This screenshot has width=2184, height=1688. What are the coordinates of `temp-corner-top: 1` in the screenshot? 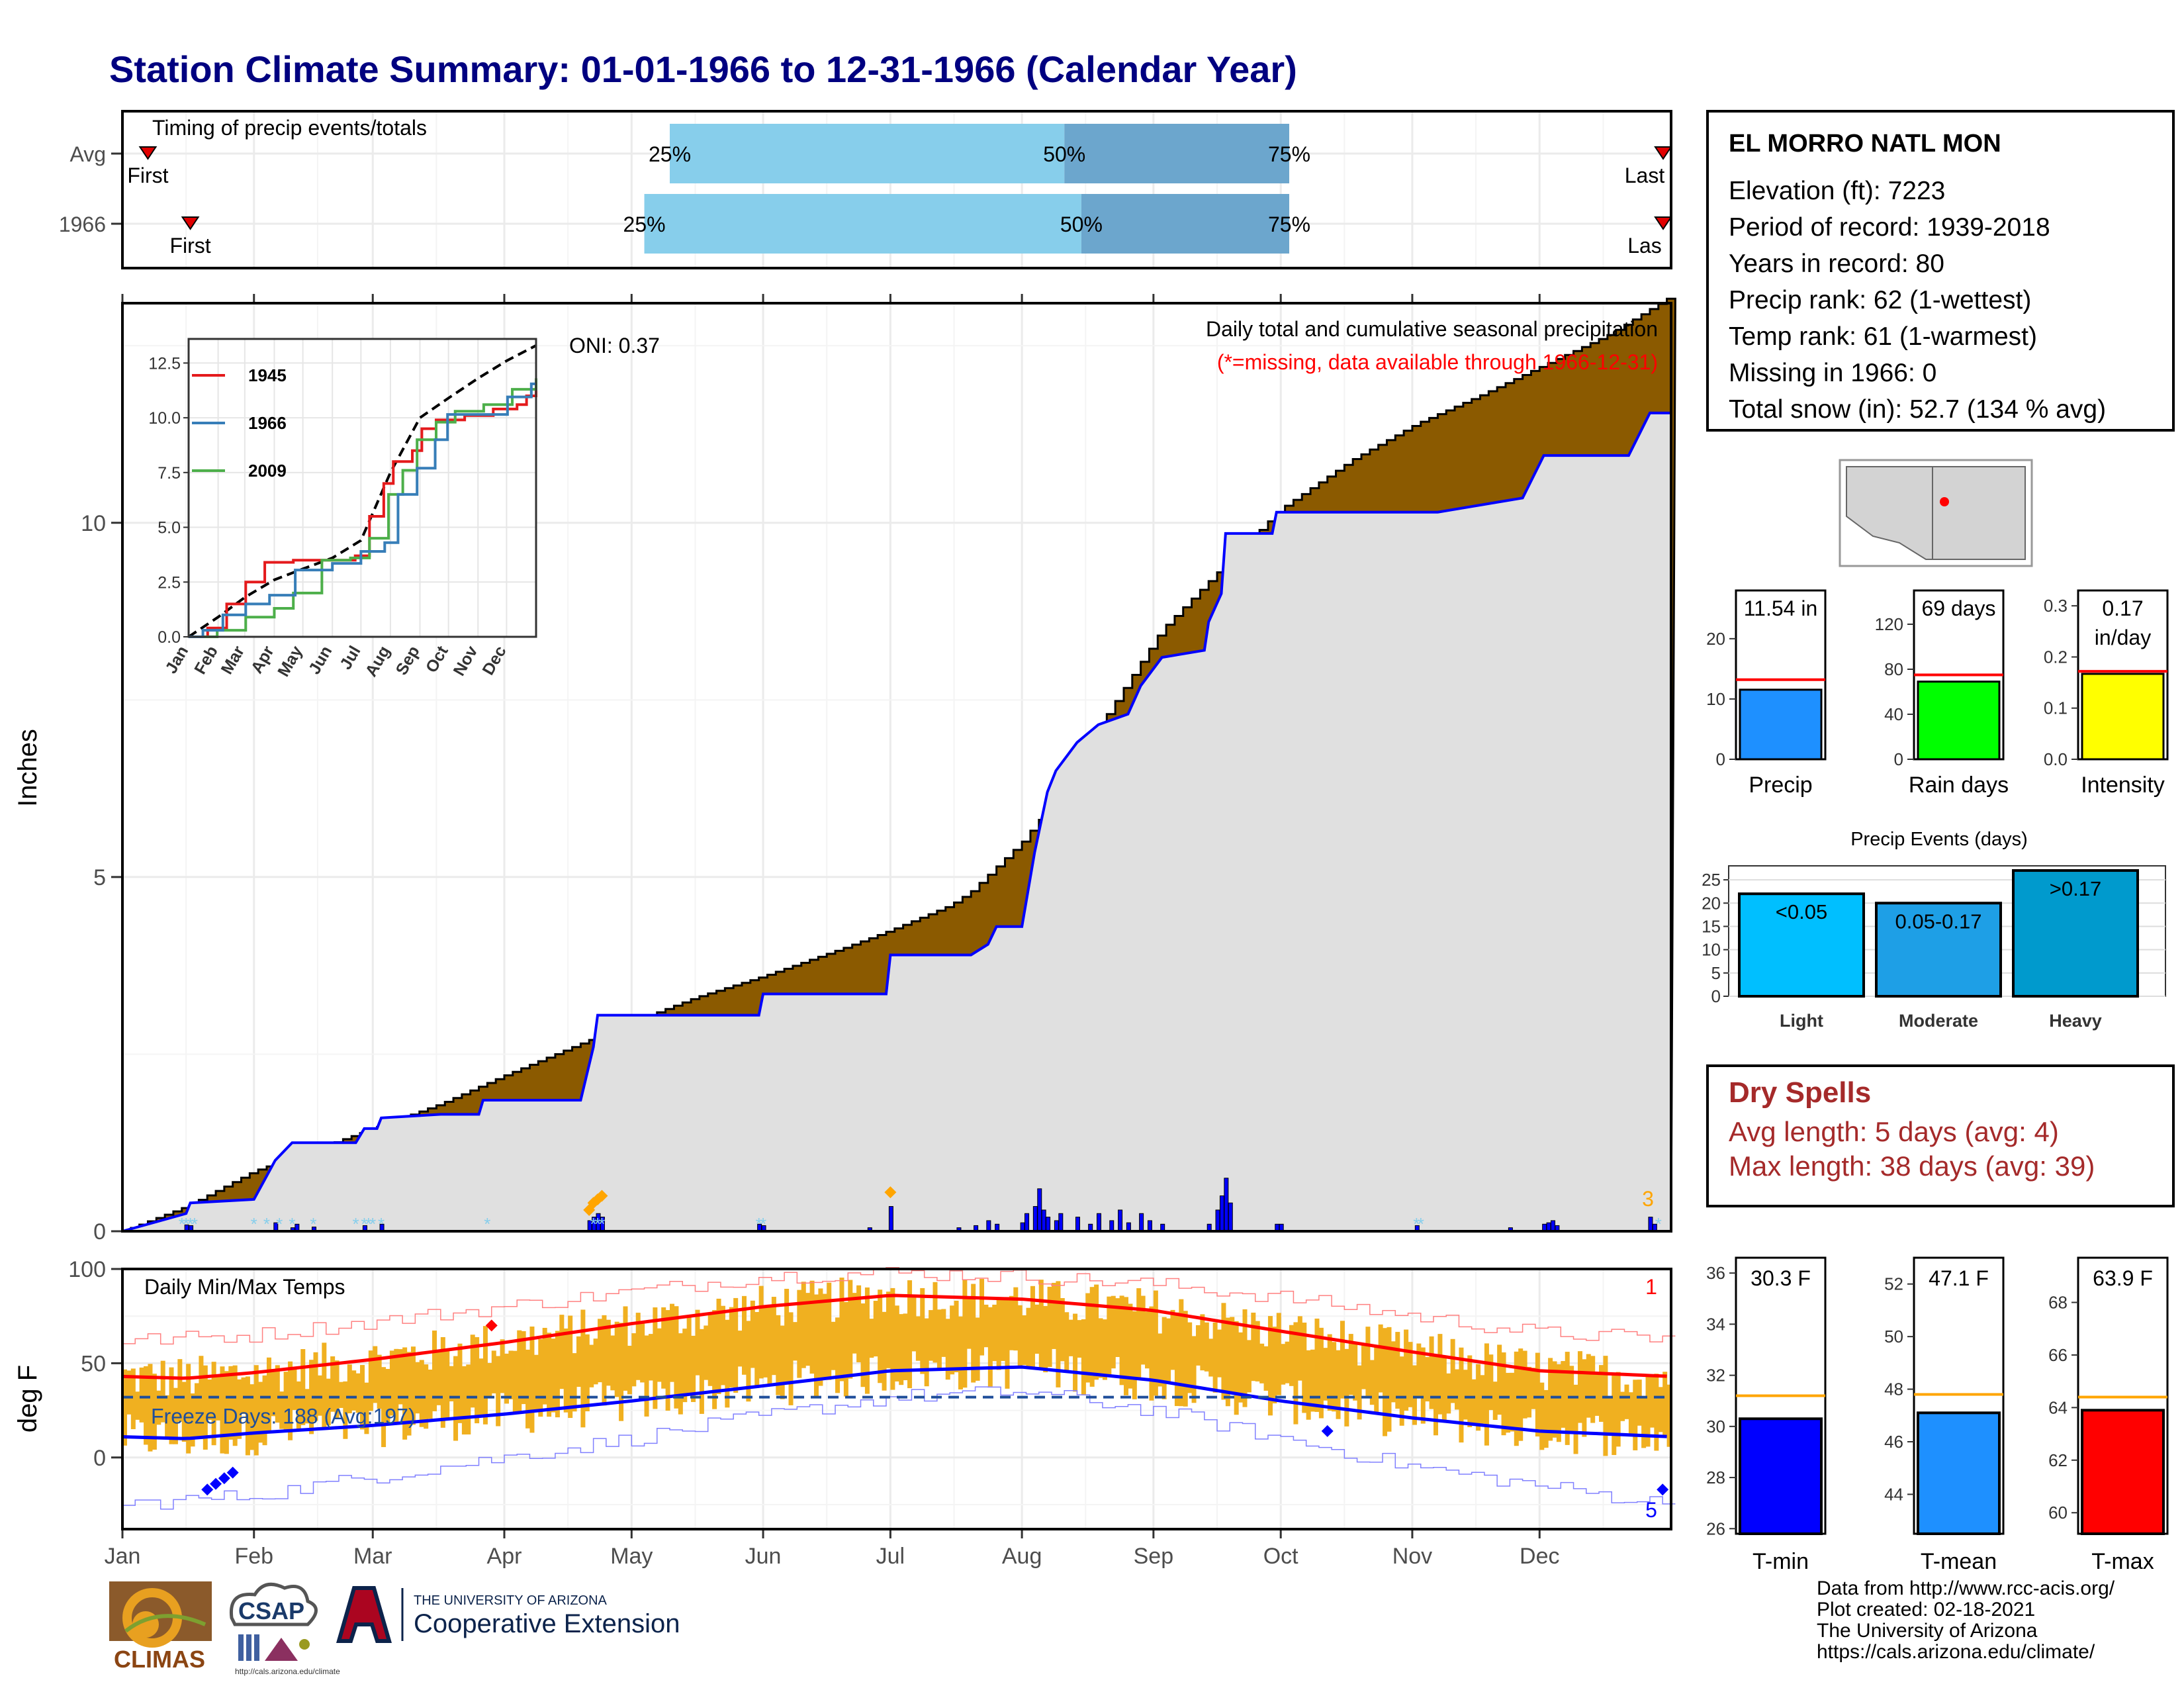 It's located at (1651, 1287).